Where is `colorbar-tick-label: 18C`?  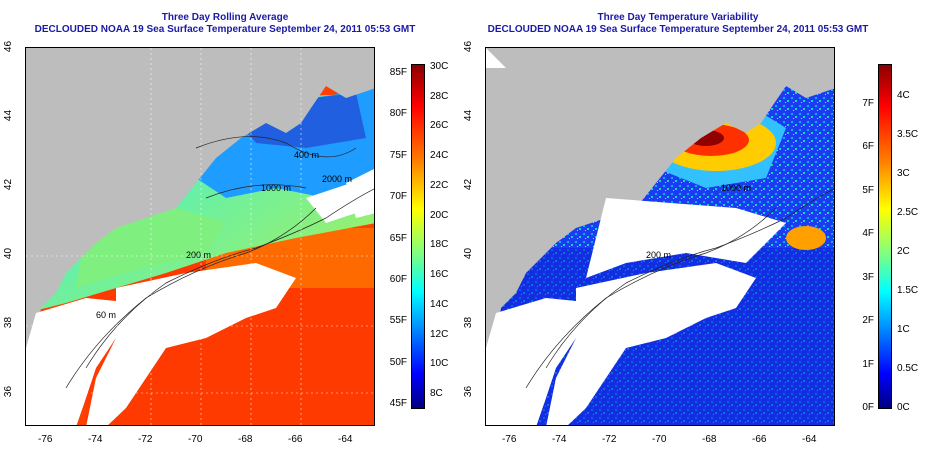
colorbar-tick-label: 18C is located at coordinates (439, 245).